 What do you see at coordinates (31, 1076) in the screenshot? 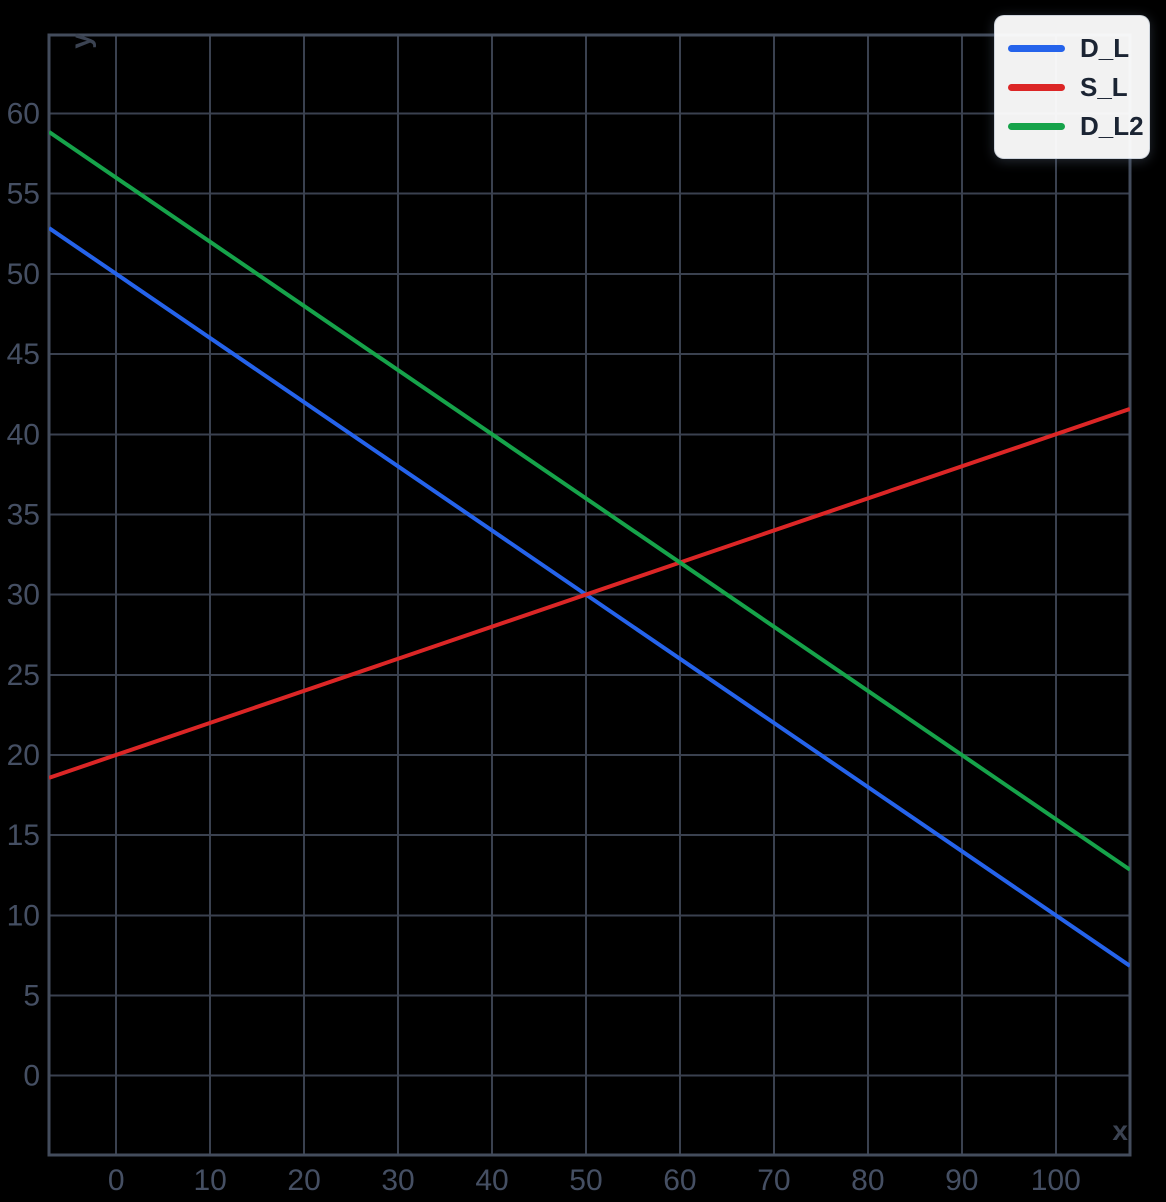
I see `y-tick-label: 0` at bounding box center [31, 1076].